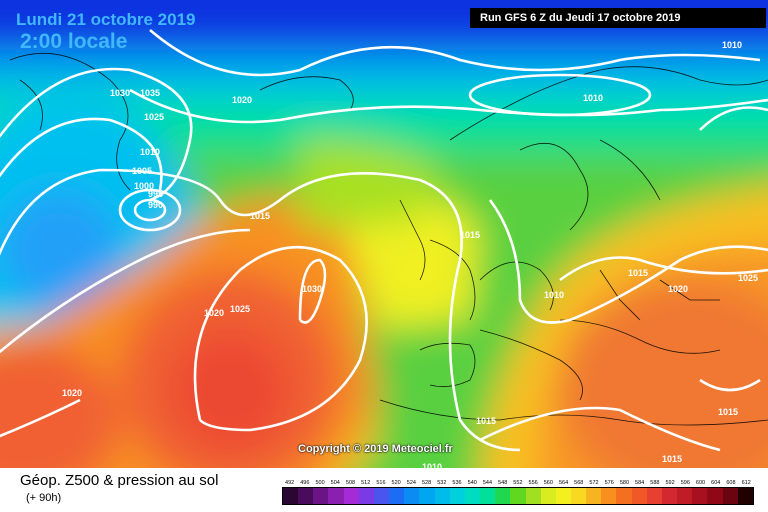  I want to click on color-scale-value: 496, so click(305, 483).